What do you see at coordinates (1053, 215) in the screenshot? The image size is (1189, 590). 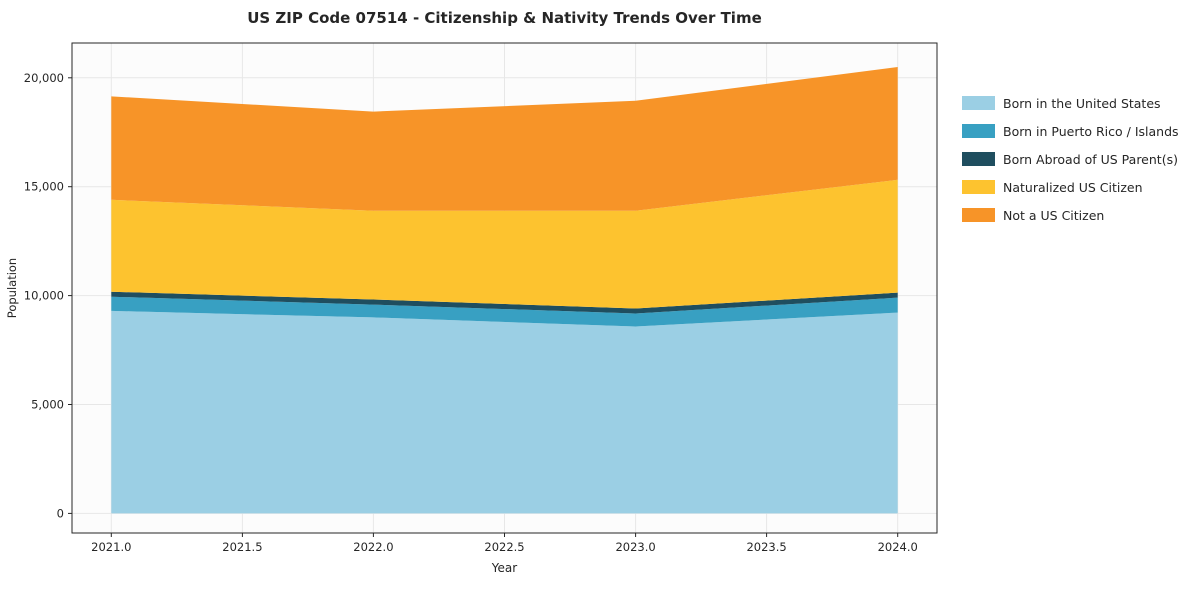 I see `legend-label-4: Not a US Citizen` at bounding box center [1053, 215].